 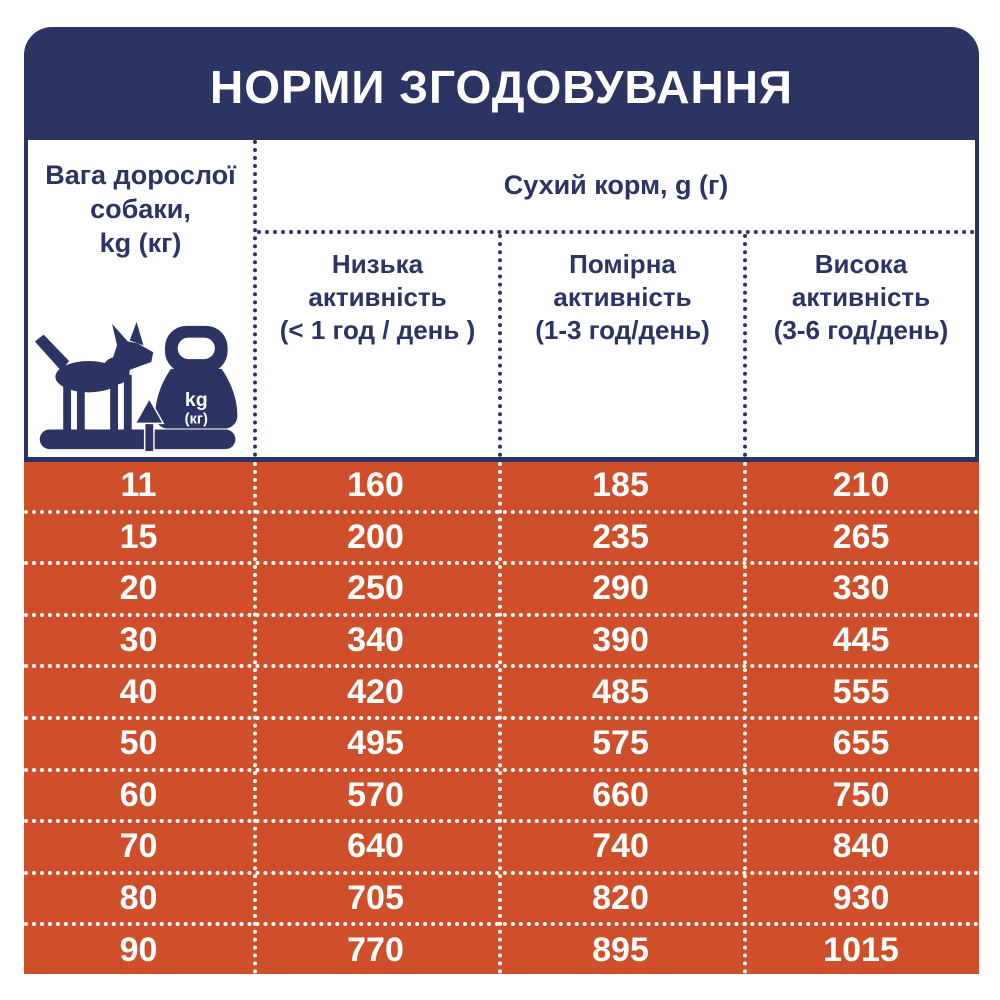 I want to click on low-activity-line3: (< 1 год / день ), so click(x=377, y=330).